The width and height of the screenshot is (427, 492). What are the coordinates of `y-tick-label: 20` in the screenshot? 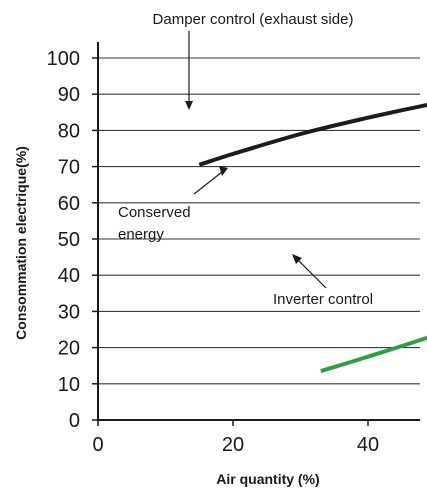 It's located at (69, 349).